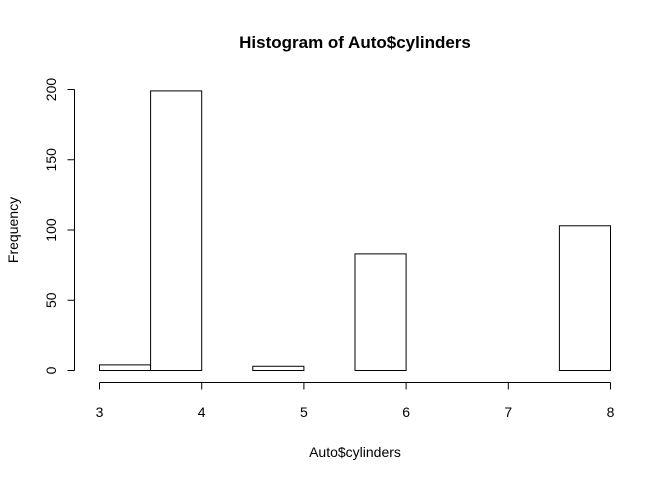 The image size is (672, 480). What do you see at coordinates (355, 42) in the screenshot?
I see `chart-title: Histogram of Auto$cylinders` at bounding box center [355, 42].